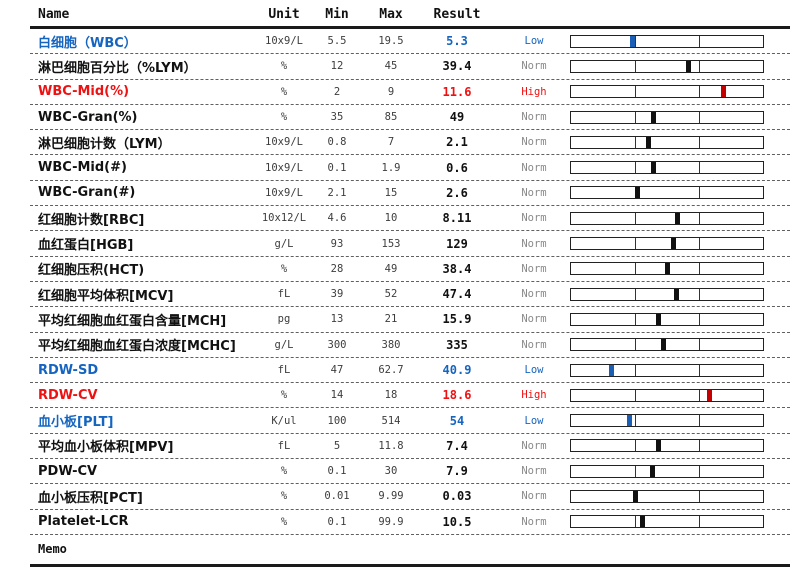 The image size is (808, 572). I want to click on table-row: 血红蛋白[HGB] g/L 93 153 129 Norm, so click(410, 244).